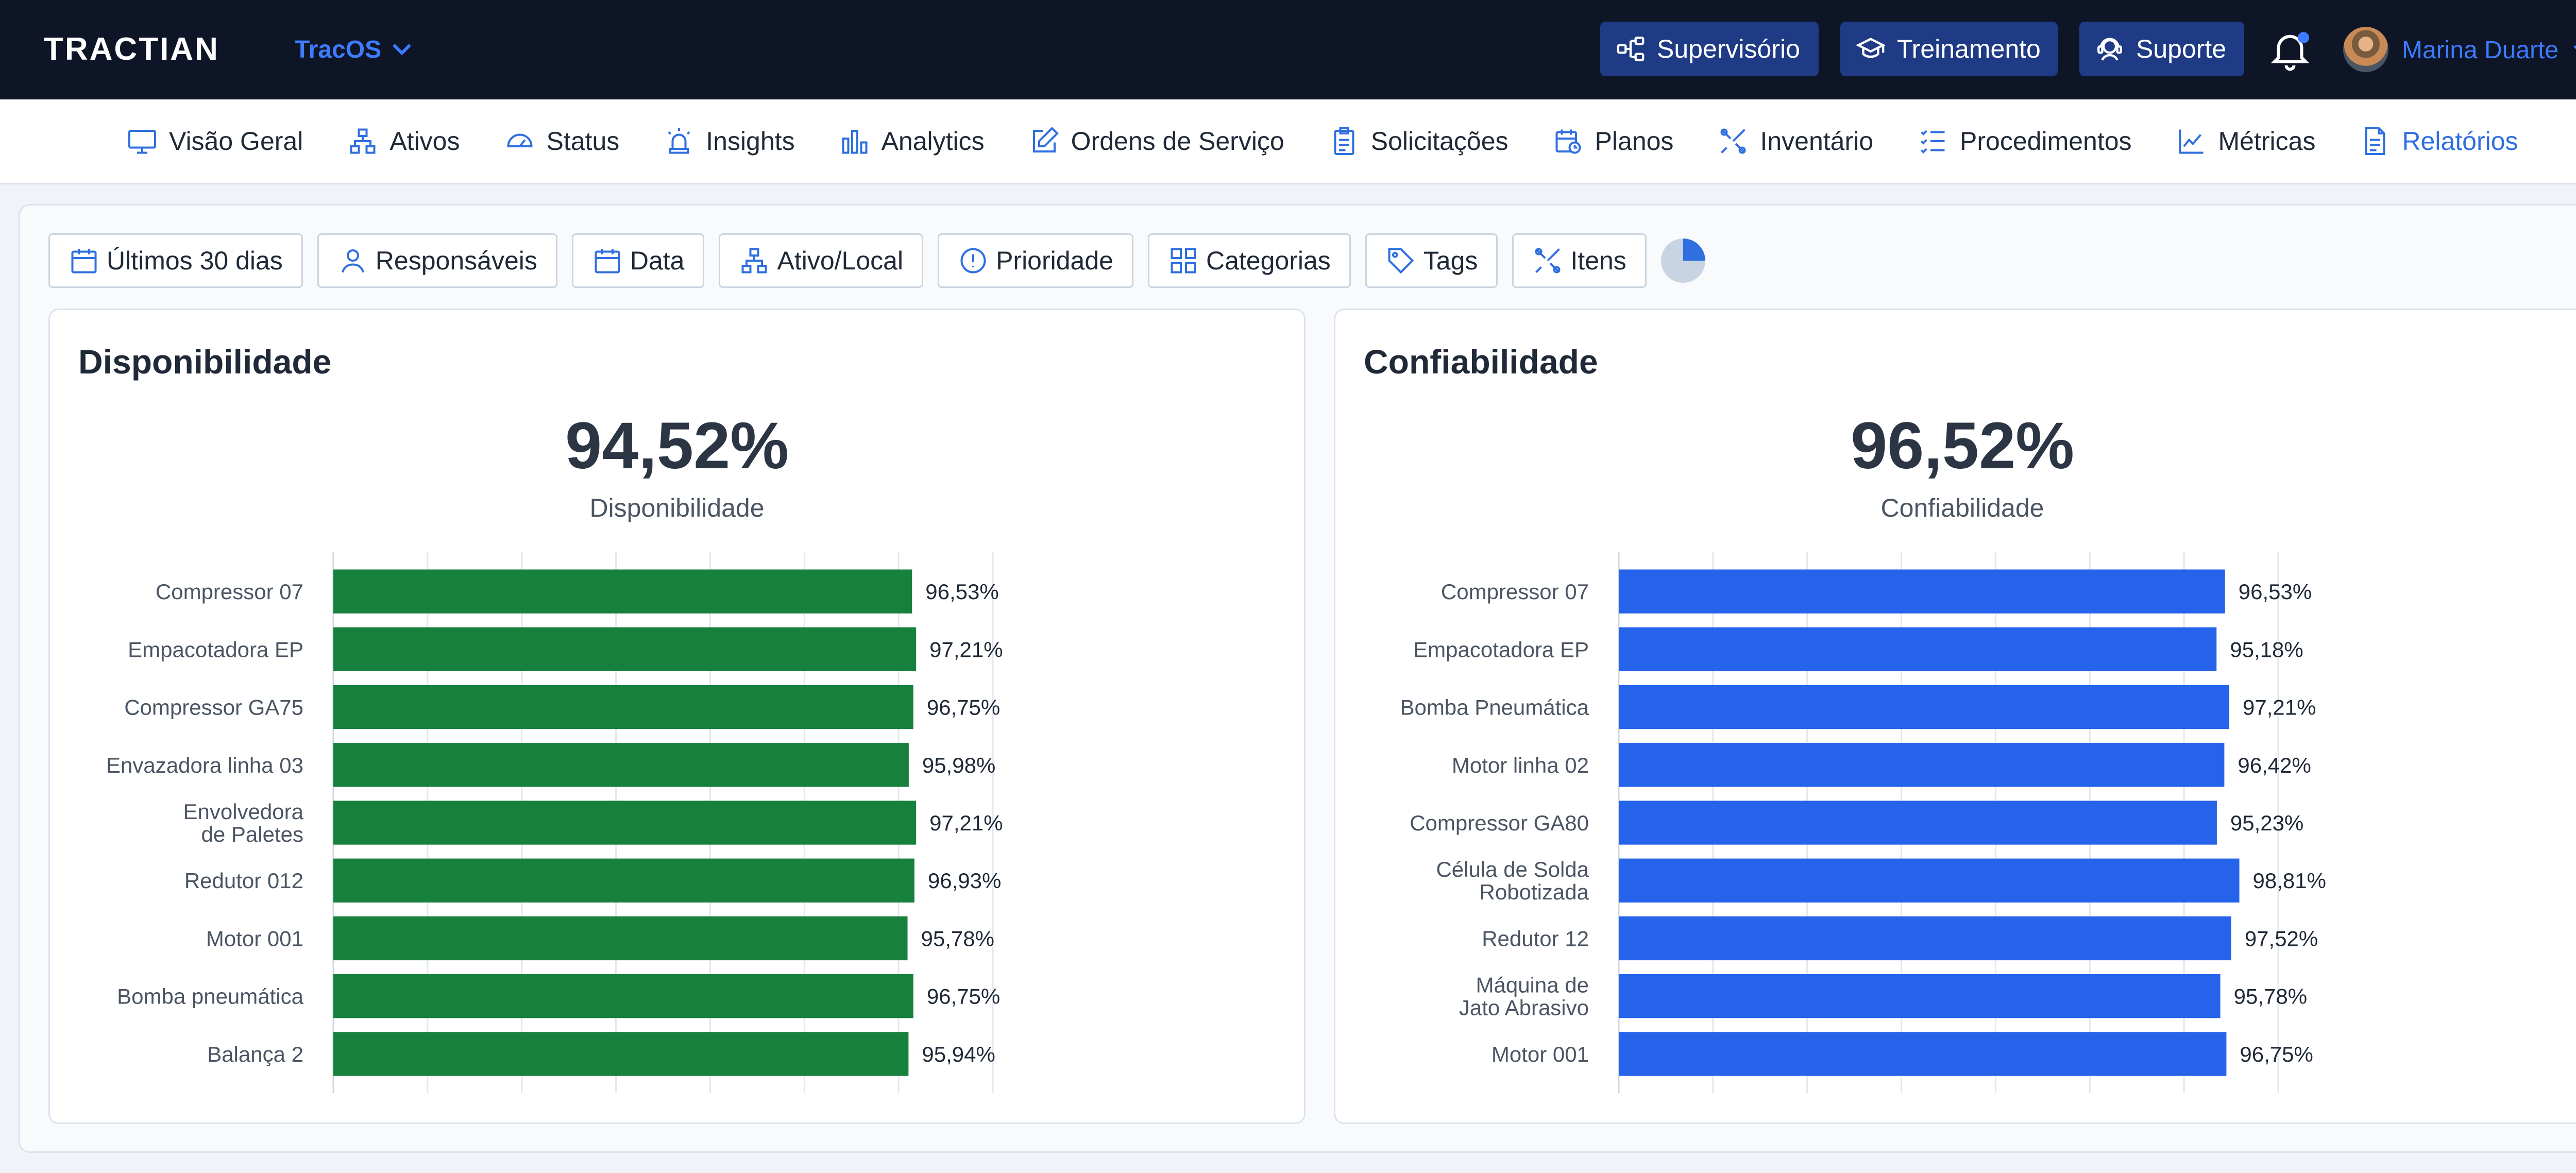 Image resolution: width=2576 pixels, height=1173 pixels. Describe the element at coordinates (1268, 260) in the screenshot. I see `filter-label: Categorias` at that location.